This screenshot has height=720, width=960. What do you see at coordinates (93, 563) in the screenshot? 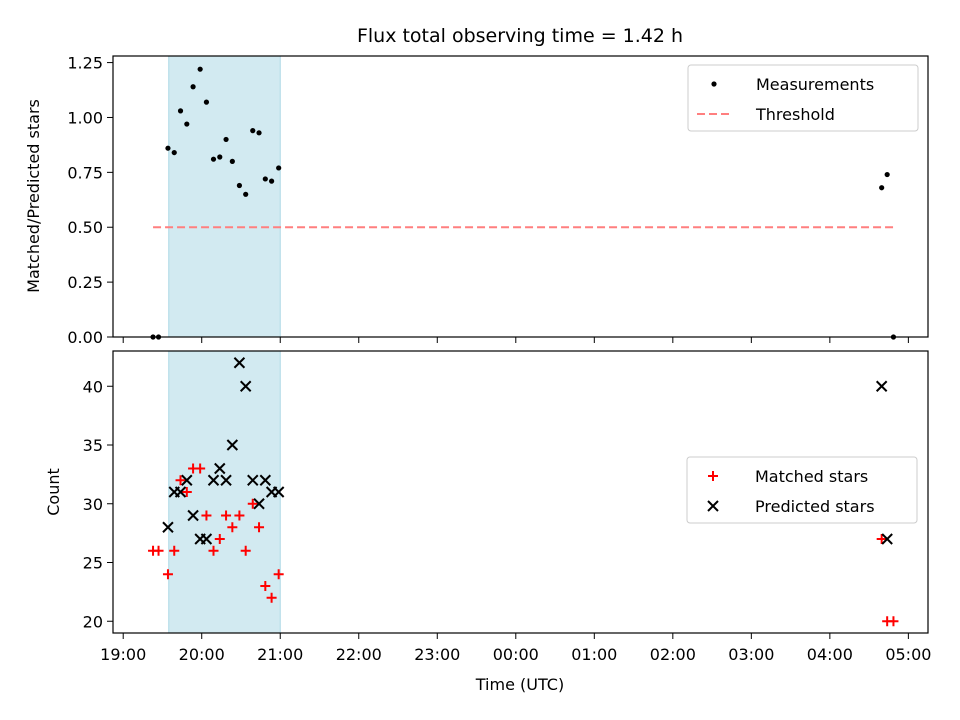
I see `bottom-y-tick-label: 25` at bounding box center [93, 563].